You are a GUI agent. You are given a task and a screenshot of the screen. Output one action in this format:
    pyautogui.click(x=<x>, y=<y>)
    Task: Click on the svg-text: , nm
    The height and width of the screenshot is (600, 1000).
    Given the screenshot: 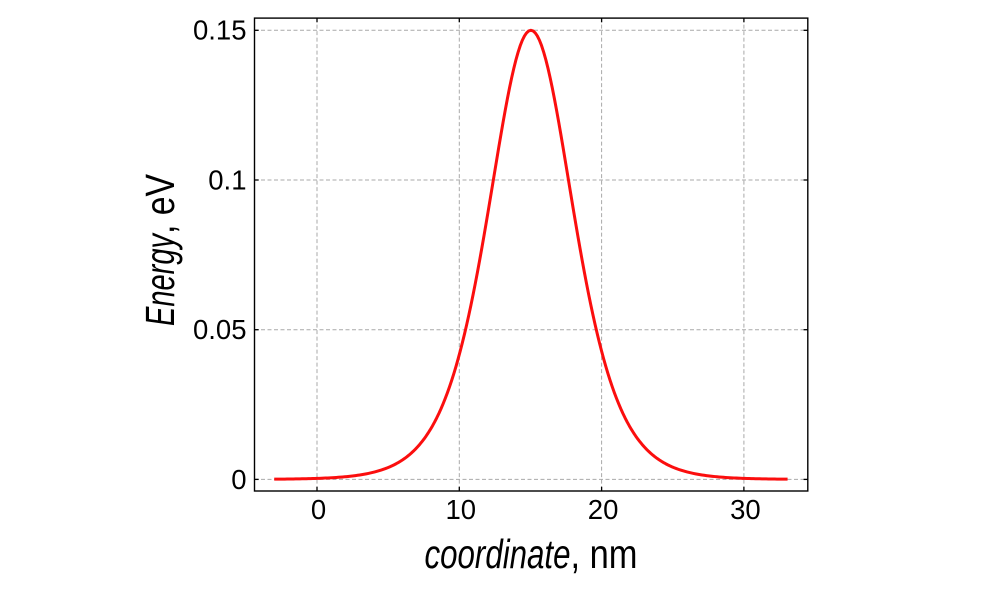 What is the action you would take?
    pyautogui.click(x=604, y=554)
    